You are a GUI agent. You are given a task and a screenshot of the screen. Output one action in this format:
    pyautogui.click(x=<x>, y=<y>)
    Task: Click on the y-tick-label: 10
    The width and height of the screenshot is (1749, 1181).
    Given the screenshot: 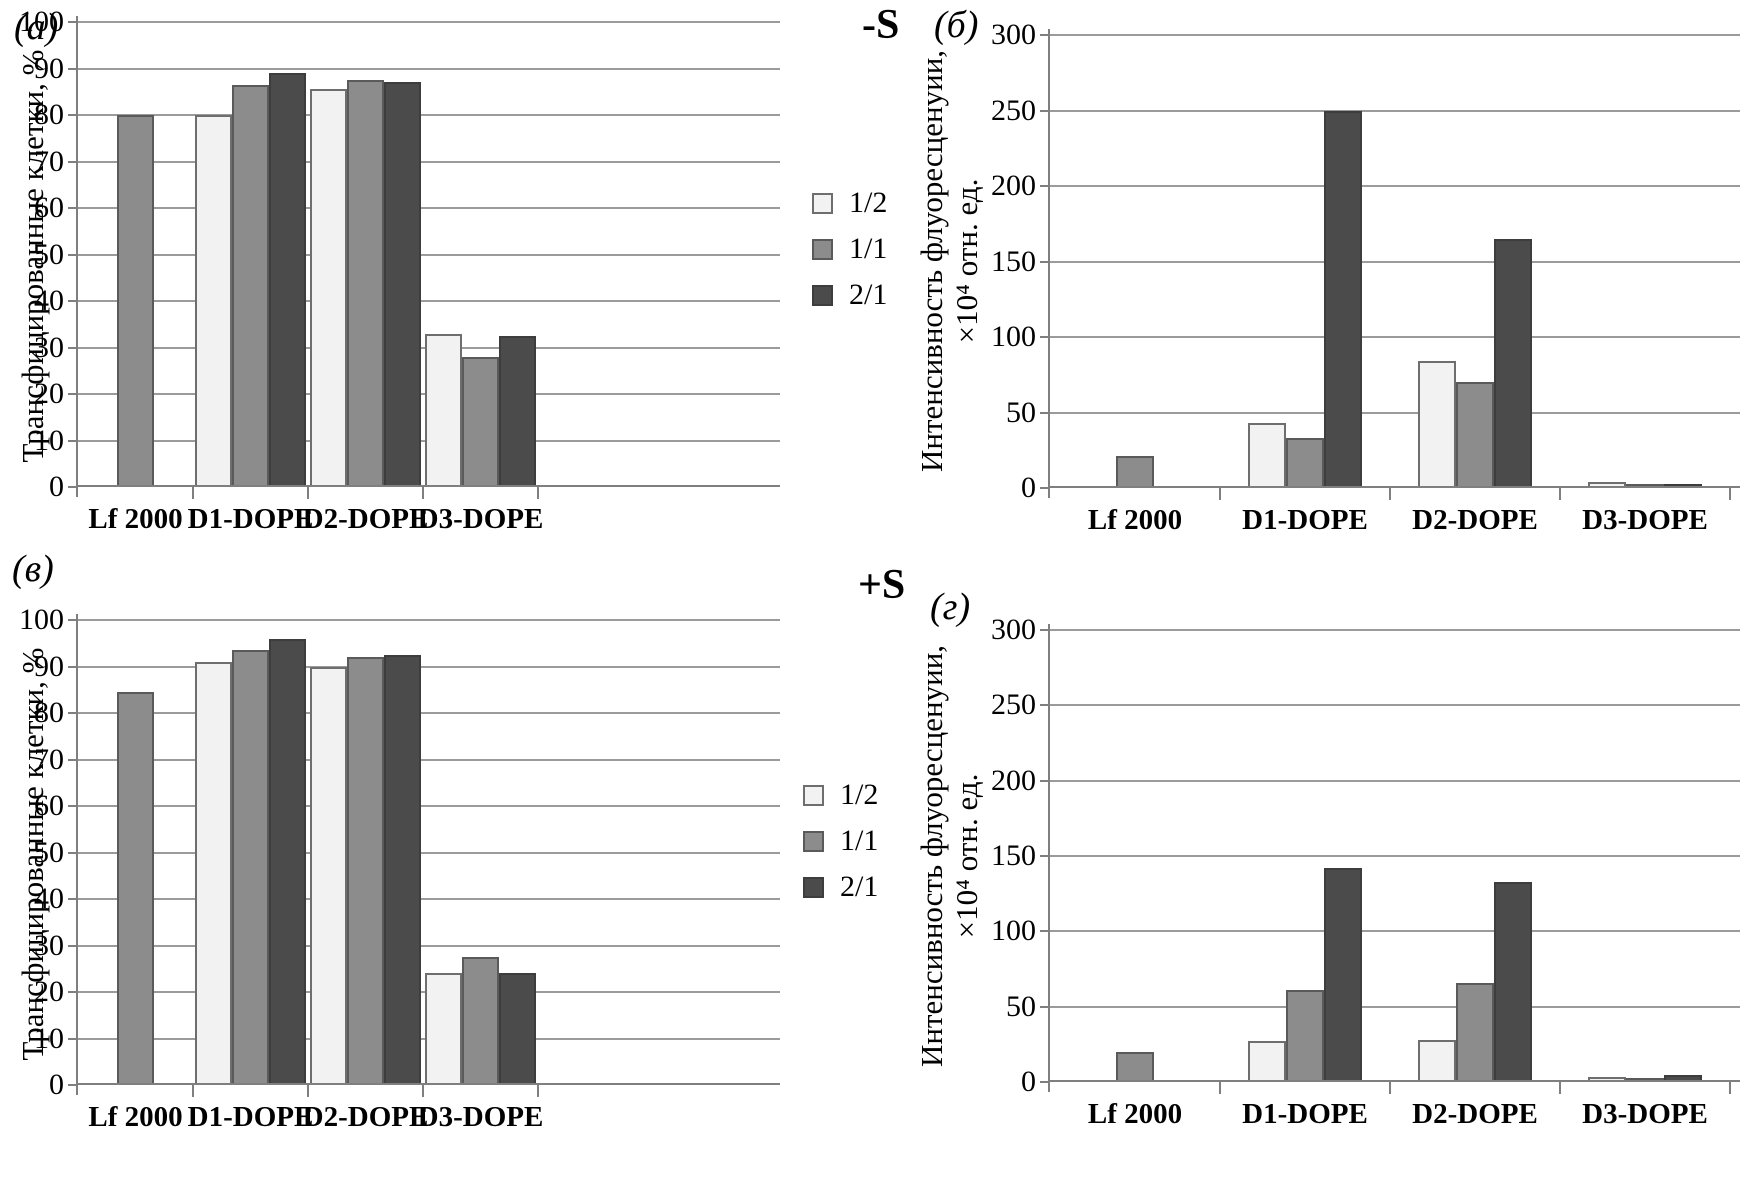 What is the action you would take?
    pyautogui.click(x=49, y=440)
    